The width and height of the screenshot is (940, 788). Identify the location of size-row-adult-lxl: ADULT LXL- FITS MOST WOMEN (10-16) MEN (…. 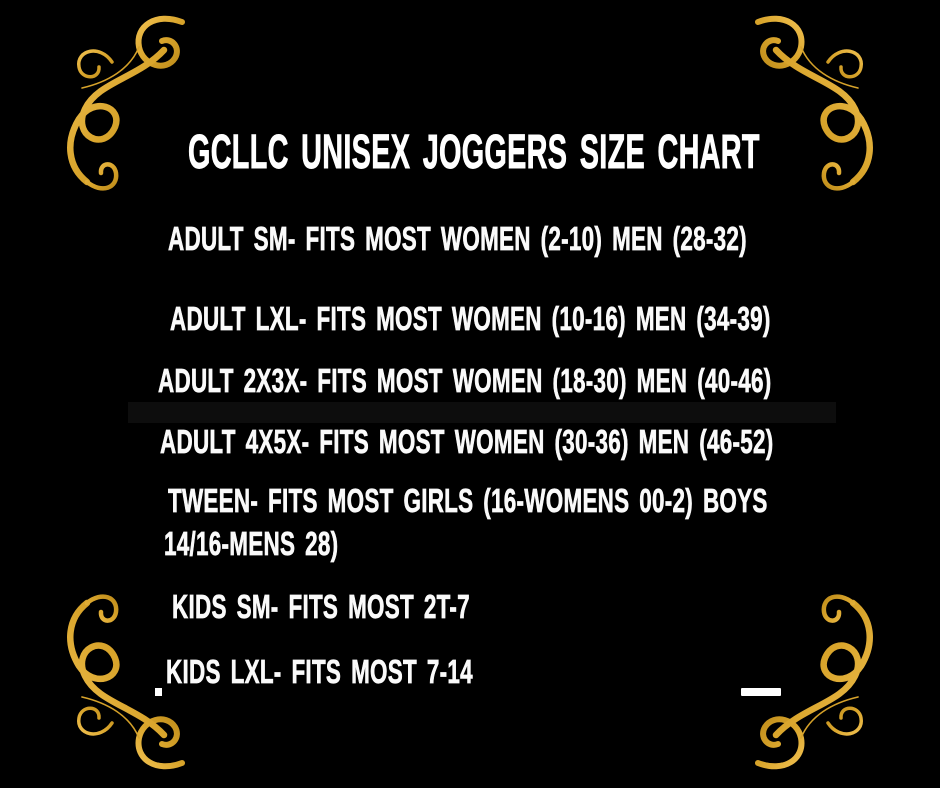
(470, 318).